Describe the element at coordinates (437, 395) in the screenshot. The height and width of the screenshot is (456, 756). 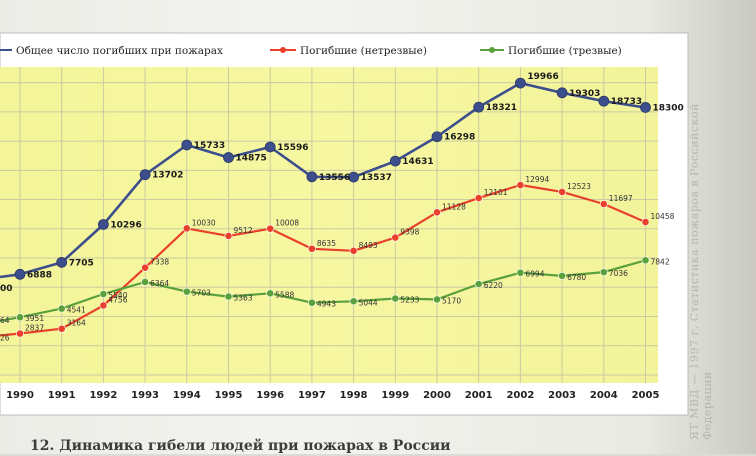
I see `x-tick-label: 2000` at that location.